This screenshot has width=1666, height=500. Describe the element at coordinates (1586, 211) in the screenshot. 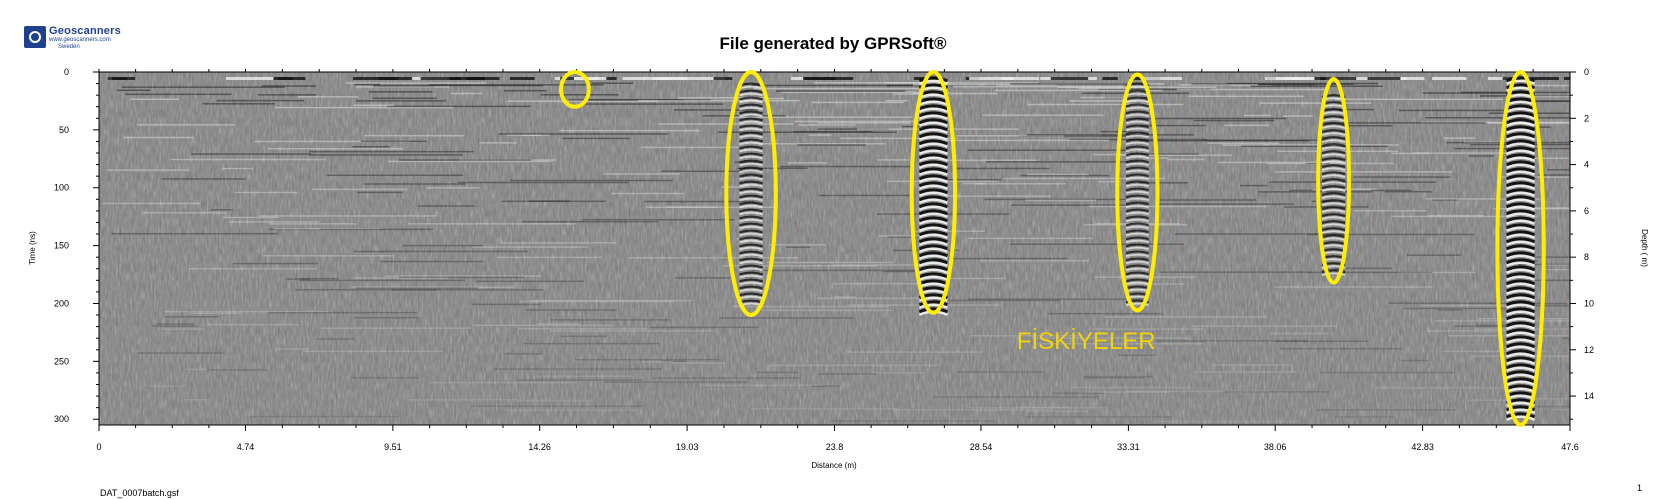

I see `y2-tick-label: 6` at that location.